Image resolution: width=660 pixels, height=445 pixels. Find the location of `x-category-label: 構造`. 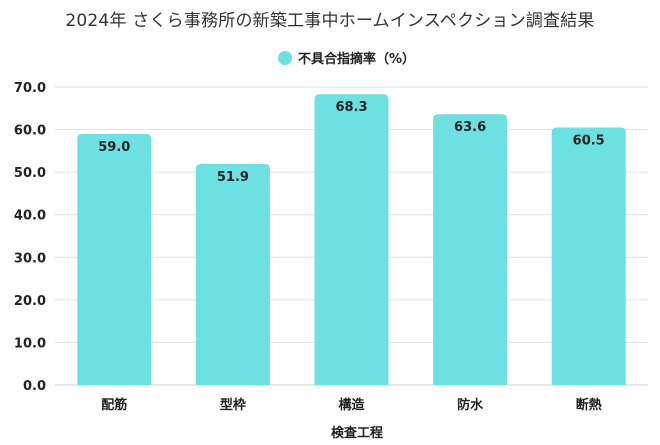

x-category-label: 構造 is located at coordinates (351, 405).